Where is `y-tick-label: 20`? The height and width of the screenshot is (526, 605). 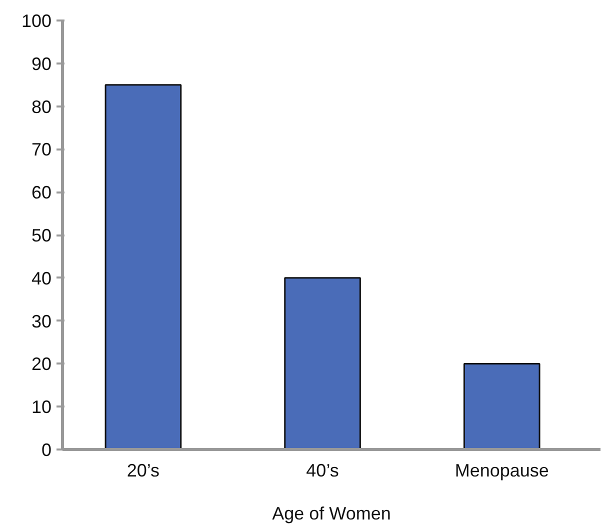
y-tick-label: 20 is located at coordinates (41, 364).